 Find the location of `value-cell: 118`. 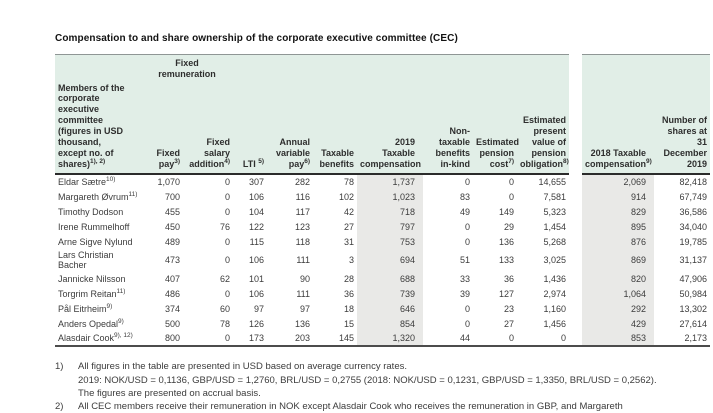

value-cell: 118 is located at coordinates (303, 241).